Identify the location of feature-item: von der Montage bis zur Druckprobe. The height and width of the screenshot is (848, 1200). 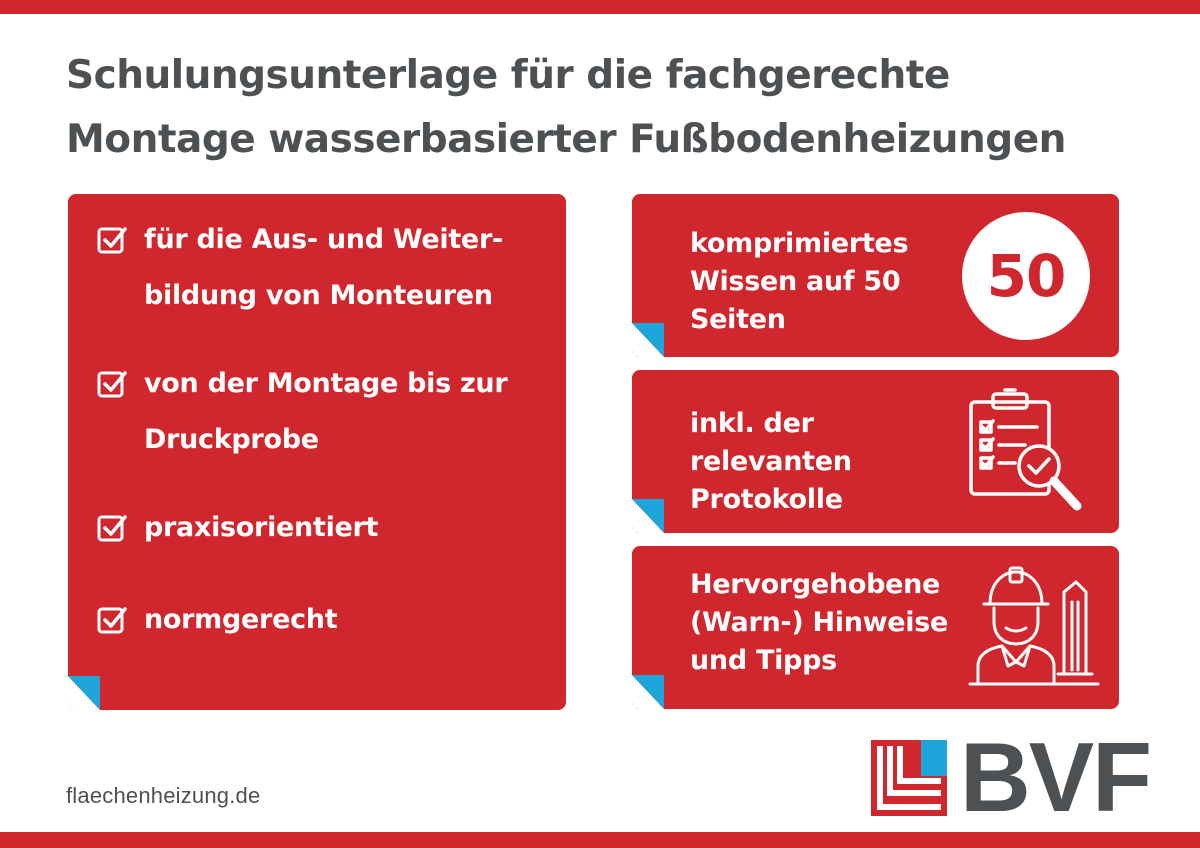
(320, 412).